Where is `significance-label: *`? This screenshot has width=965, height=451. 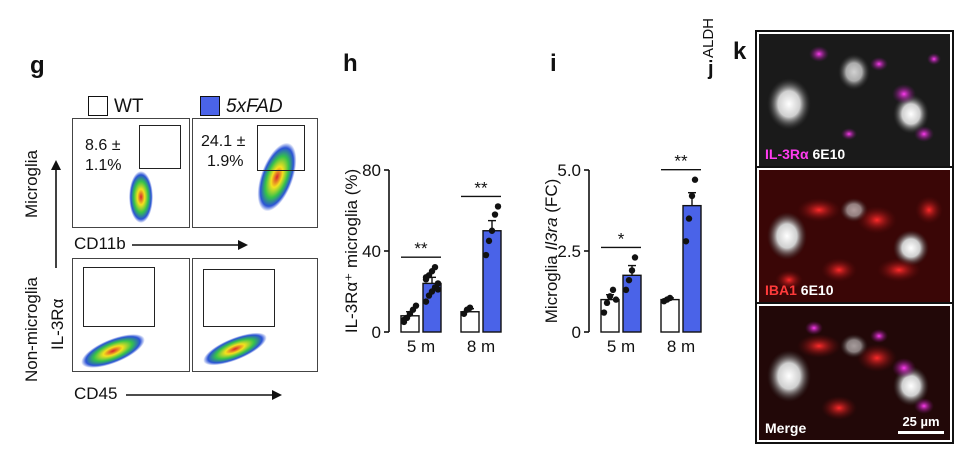
significance-label: * is located at coordinates (621, 238).